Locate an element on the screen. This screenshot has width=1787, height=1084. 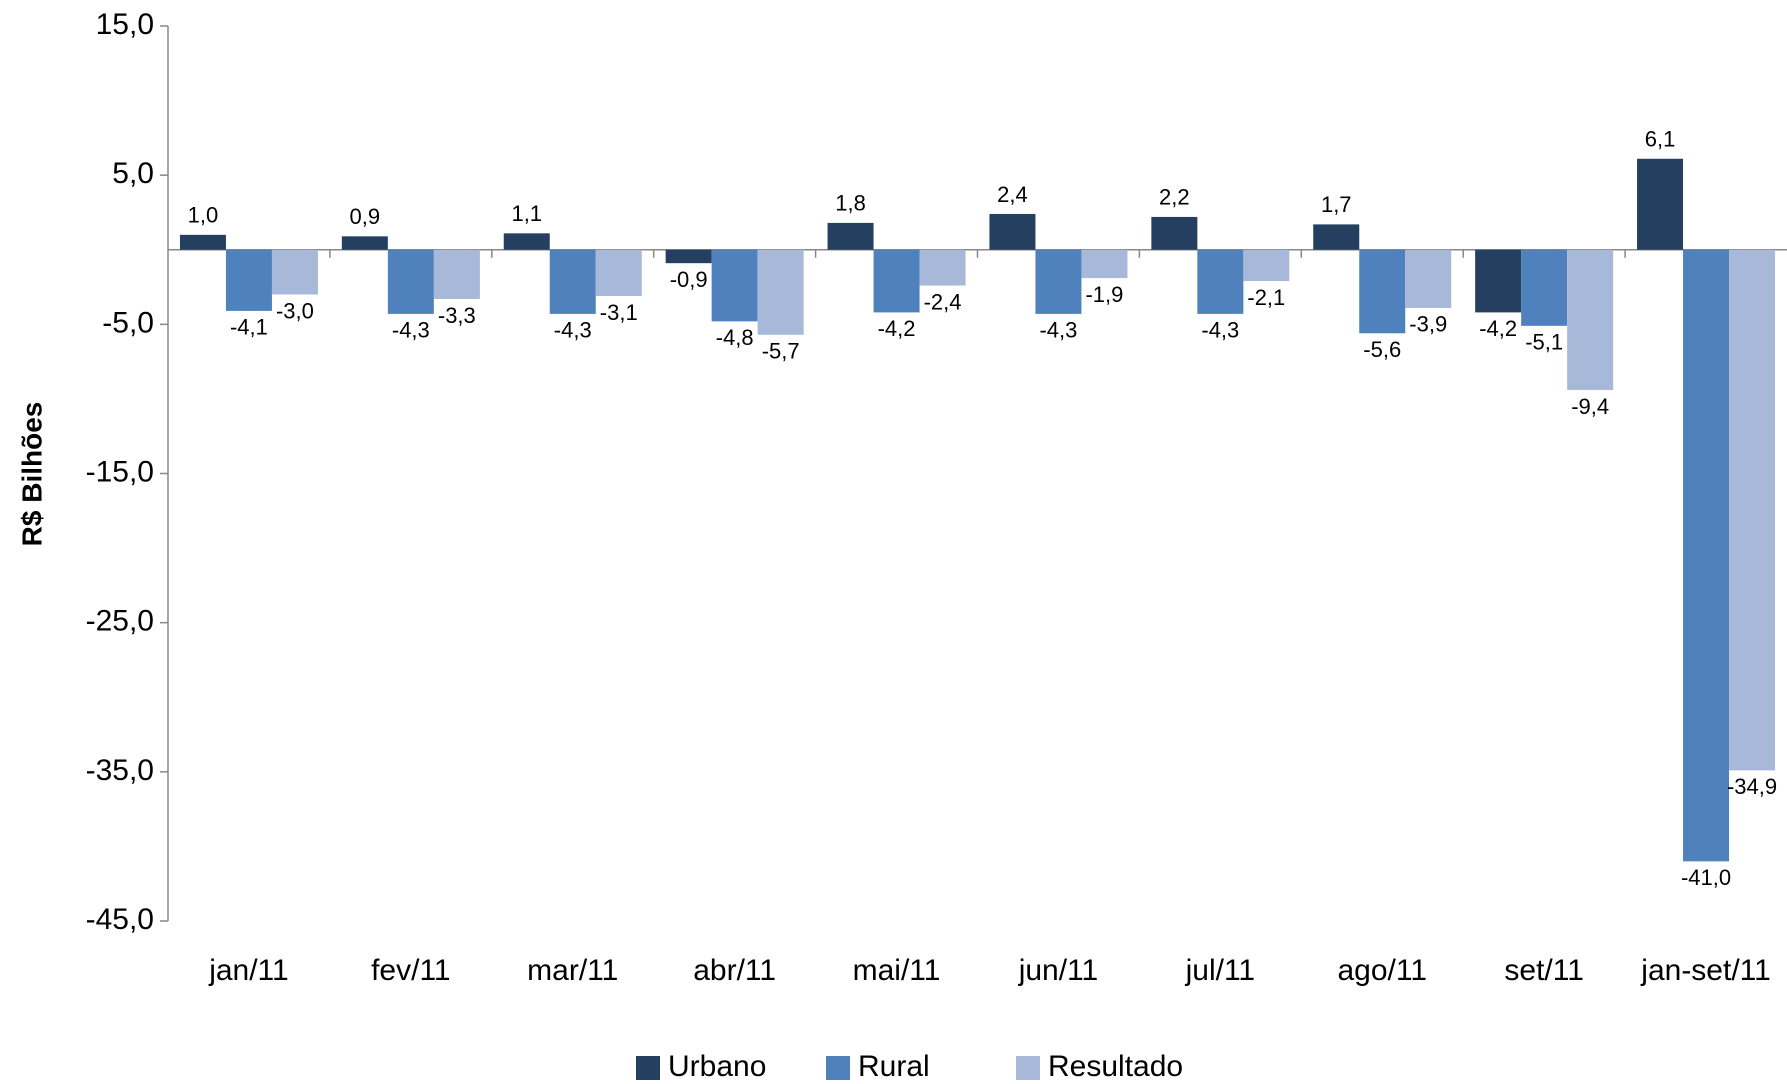
value-label: -3,1 is located at coordinates (619, 312).